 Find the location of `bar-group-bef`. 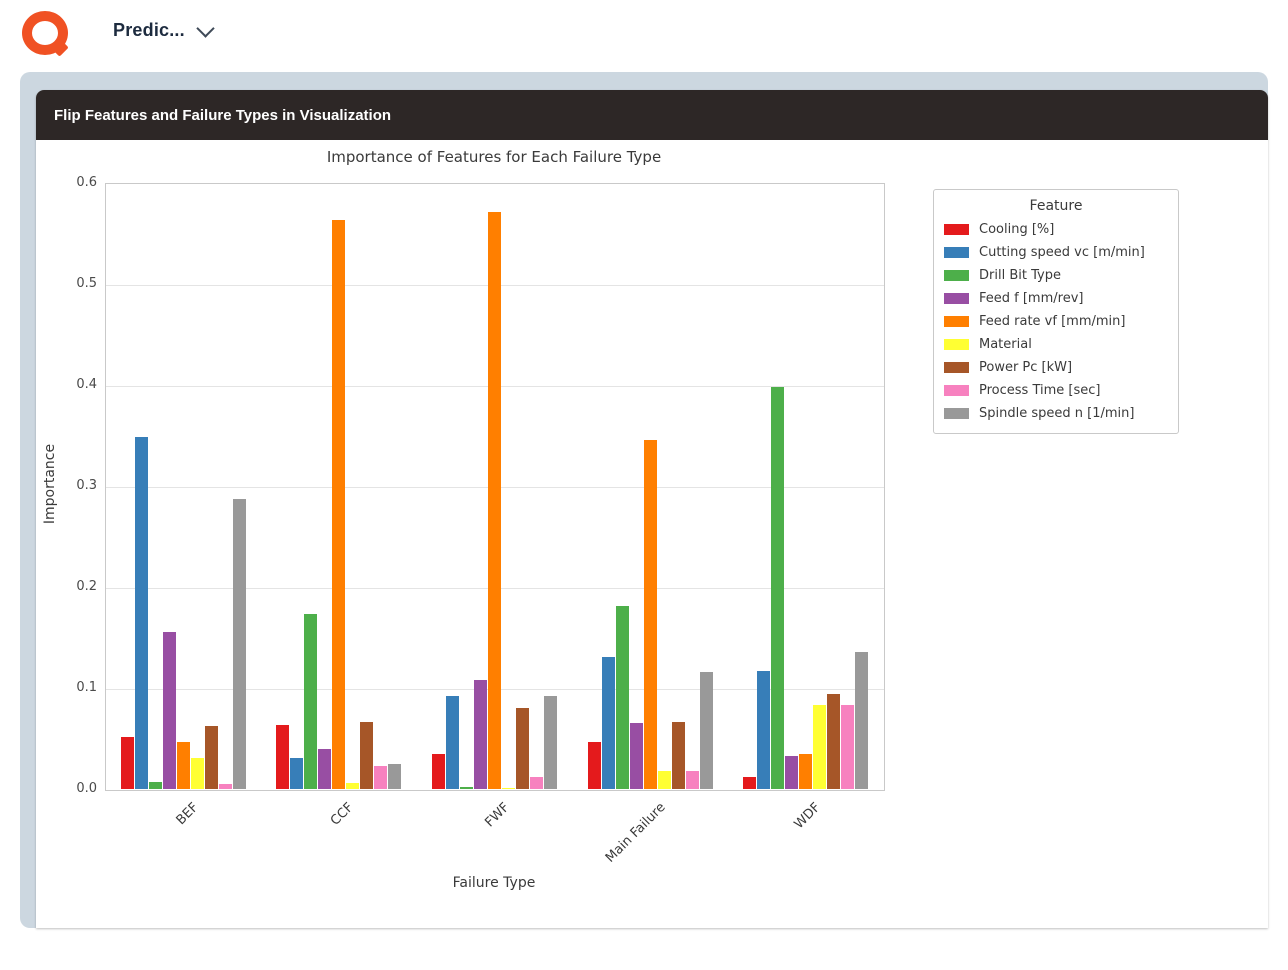

bar-group-bef is located at coordinates (183, 486).